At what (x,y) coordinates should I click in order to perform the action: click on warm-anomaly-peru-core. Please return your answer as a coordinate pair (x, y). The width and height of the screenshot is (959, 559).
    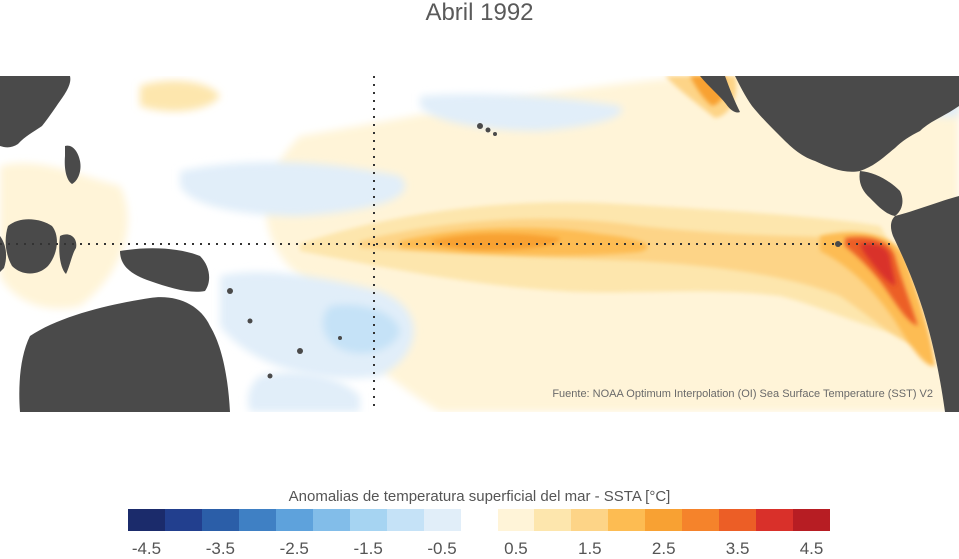
    Looking at the image, I should click on (881, 281).